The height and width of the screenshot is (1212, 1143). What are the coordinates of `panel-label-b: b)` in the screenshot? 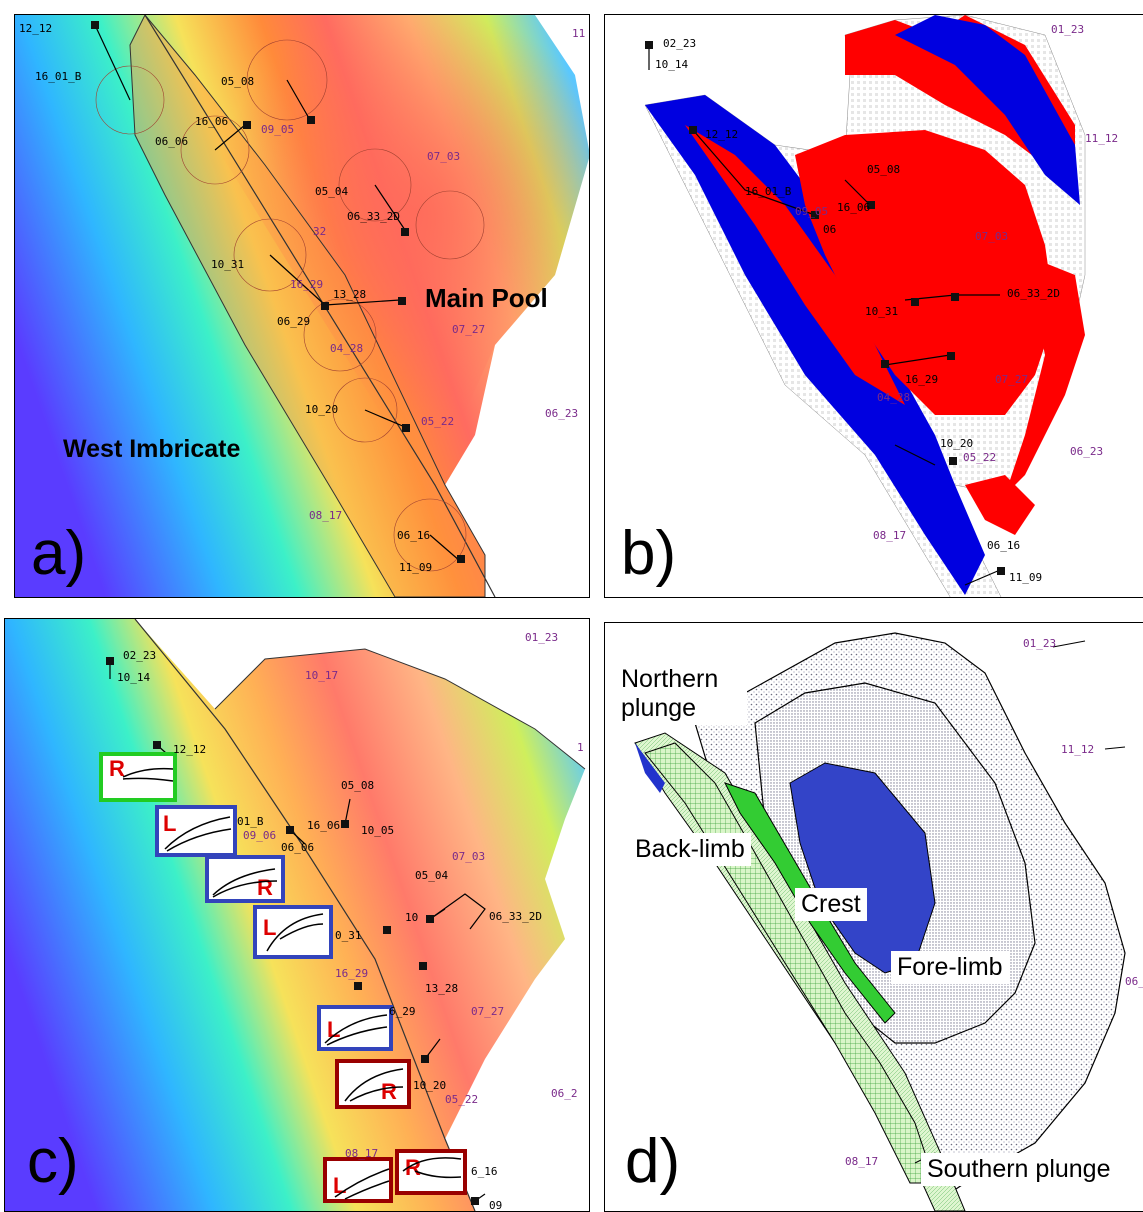 It's located at (649, 553).